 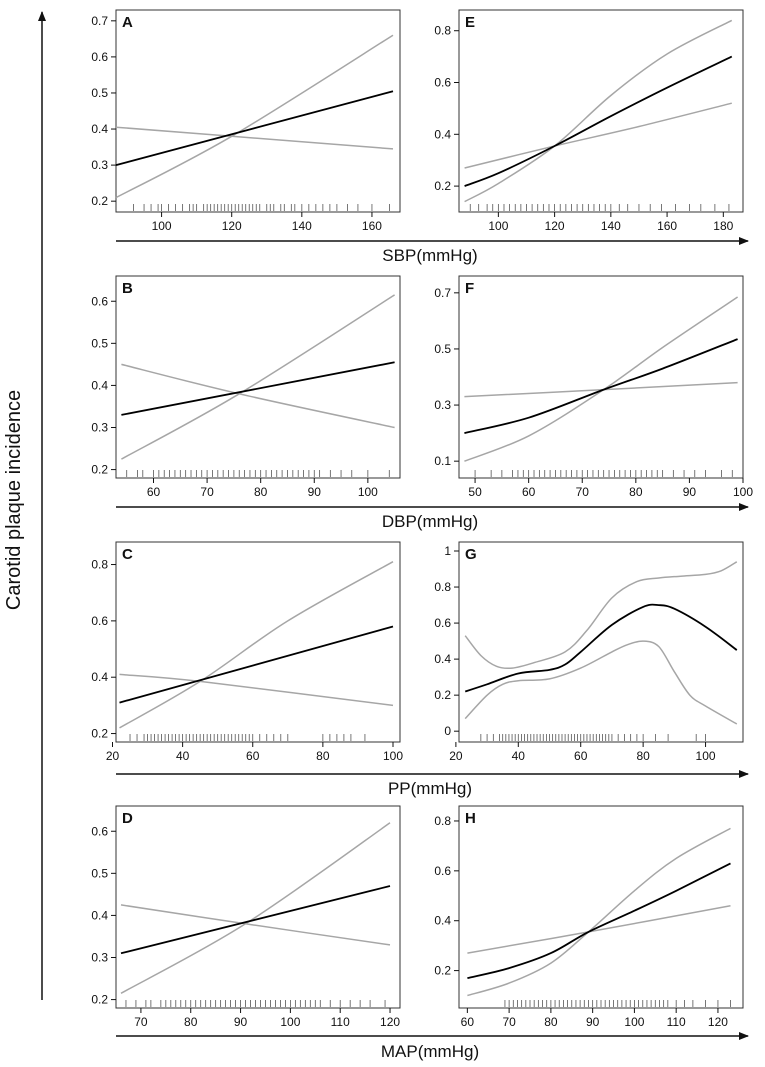 I want to click on panel-a: A 0.2 0.3 0.4 0.5 0.6 0.7 100 120 140 160, so click(x=246, y=121).